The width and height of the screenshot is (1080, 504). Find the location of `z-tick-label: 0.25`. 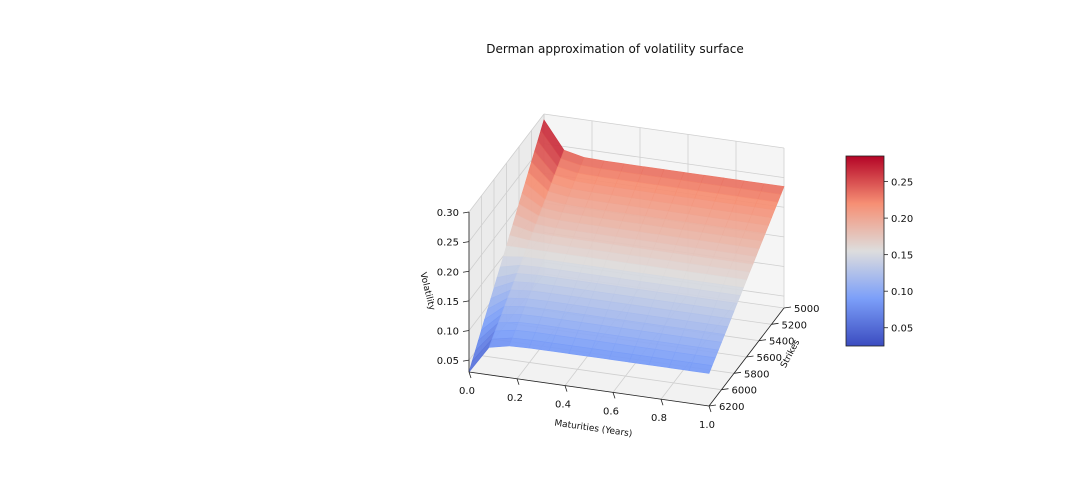

z-tick-label: 0.25 is located at coordinates (448, 243).